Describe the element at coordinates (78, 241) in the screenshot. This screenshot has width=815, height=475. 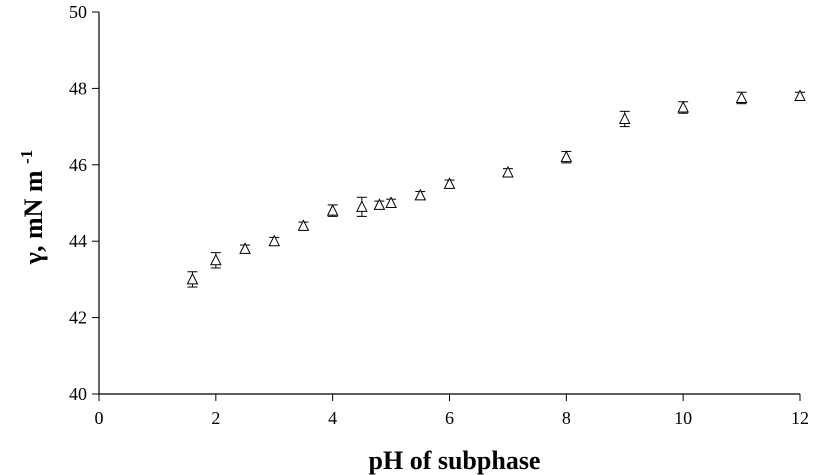
I see `y-tick-label: 44` at that location.